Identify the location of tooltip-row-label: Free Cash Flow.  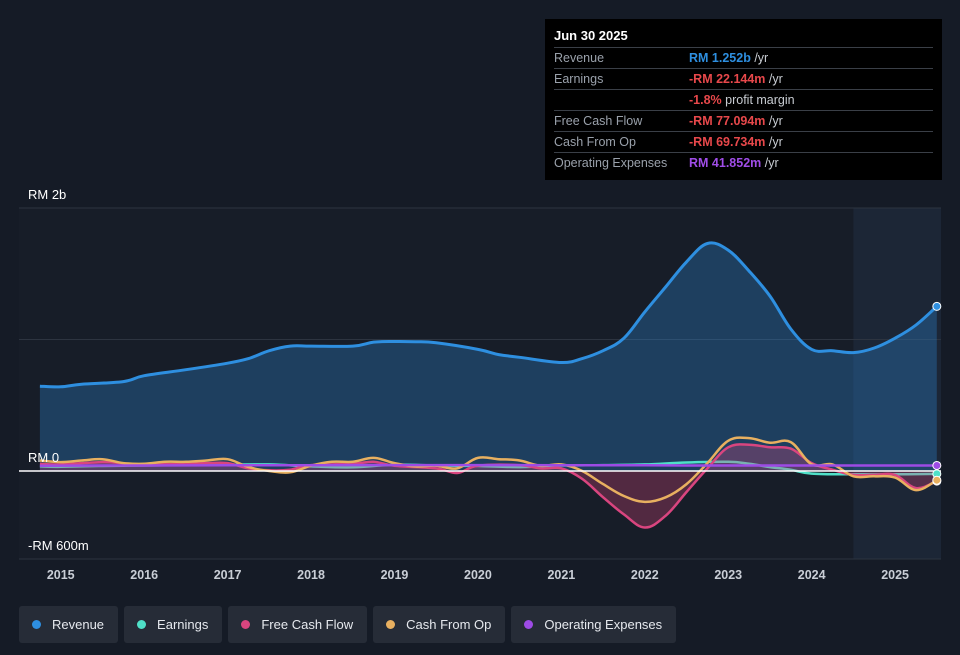
(598, 121).